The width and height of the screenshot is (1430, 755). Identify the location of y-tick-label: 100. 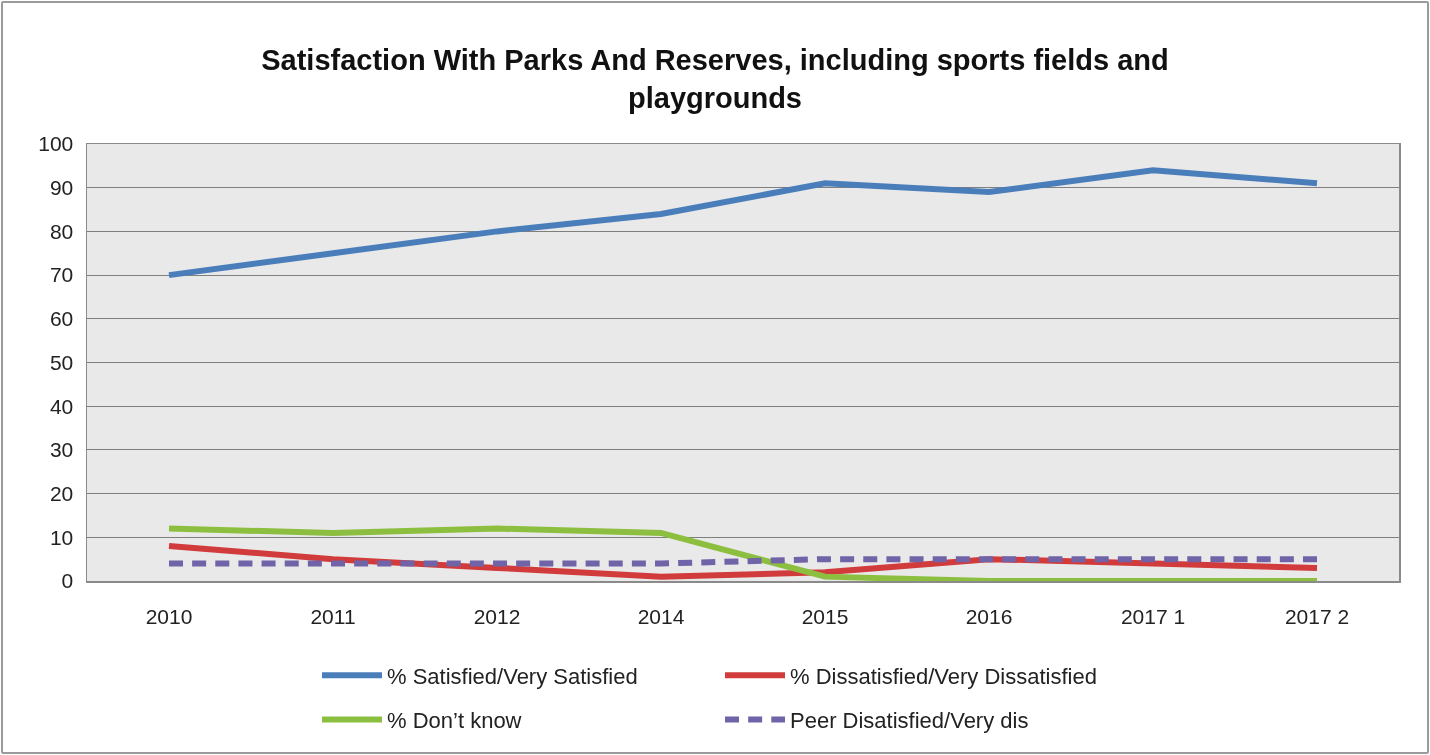
(56, 144).